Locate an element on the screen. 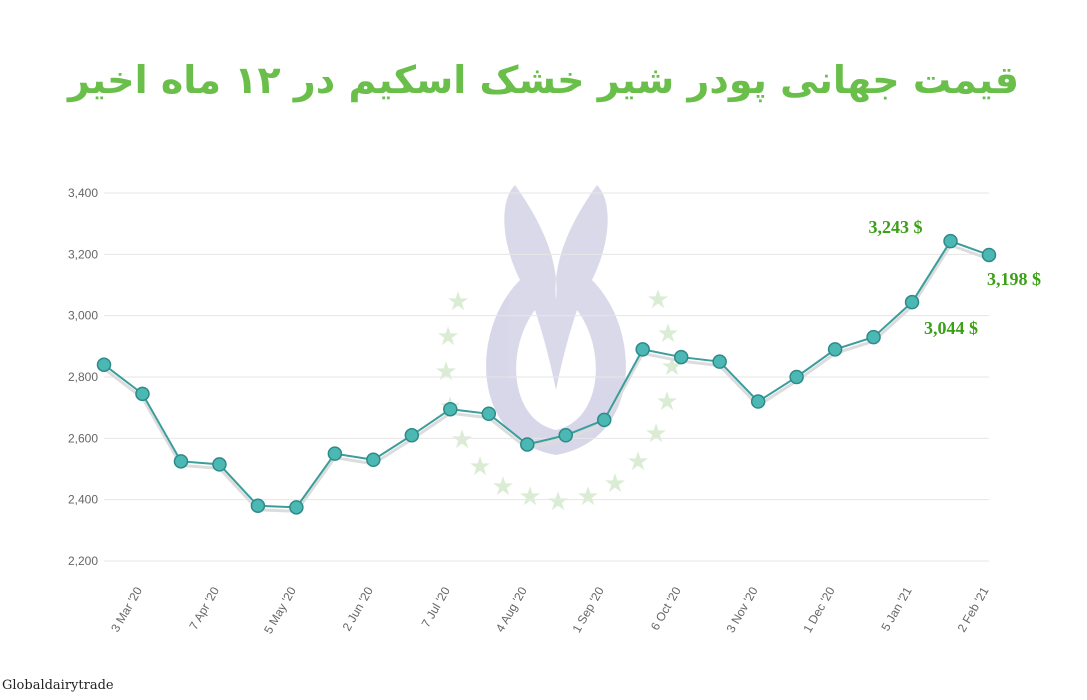 The image size is (1087, 700). y-tick-label: 3,400 is located at coordinates (83, 193).